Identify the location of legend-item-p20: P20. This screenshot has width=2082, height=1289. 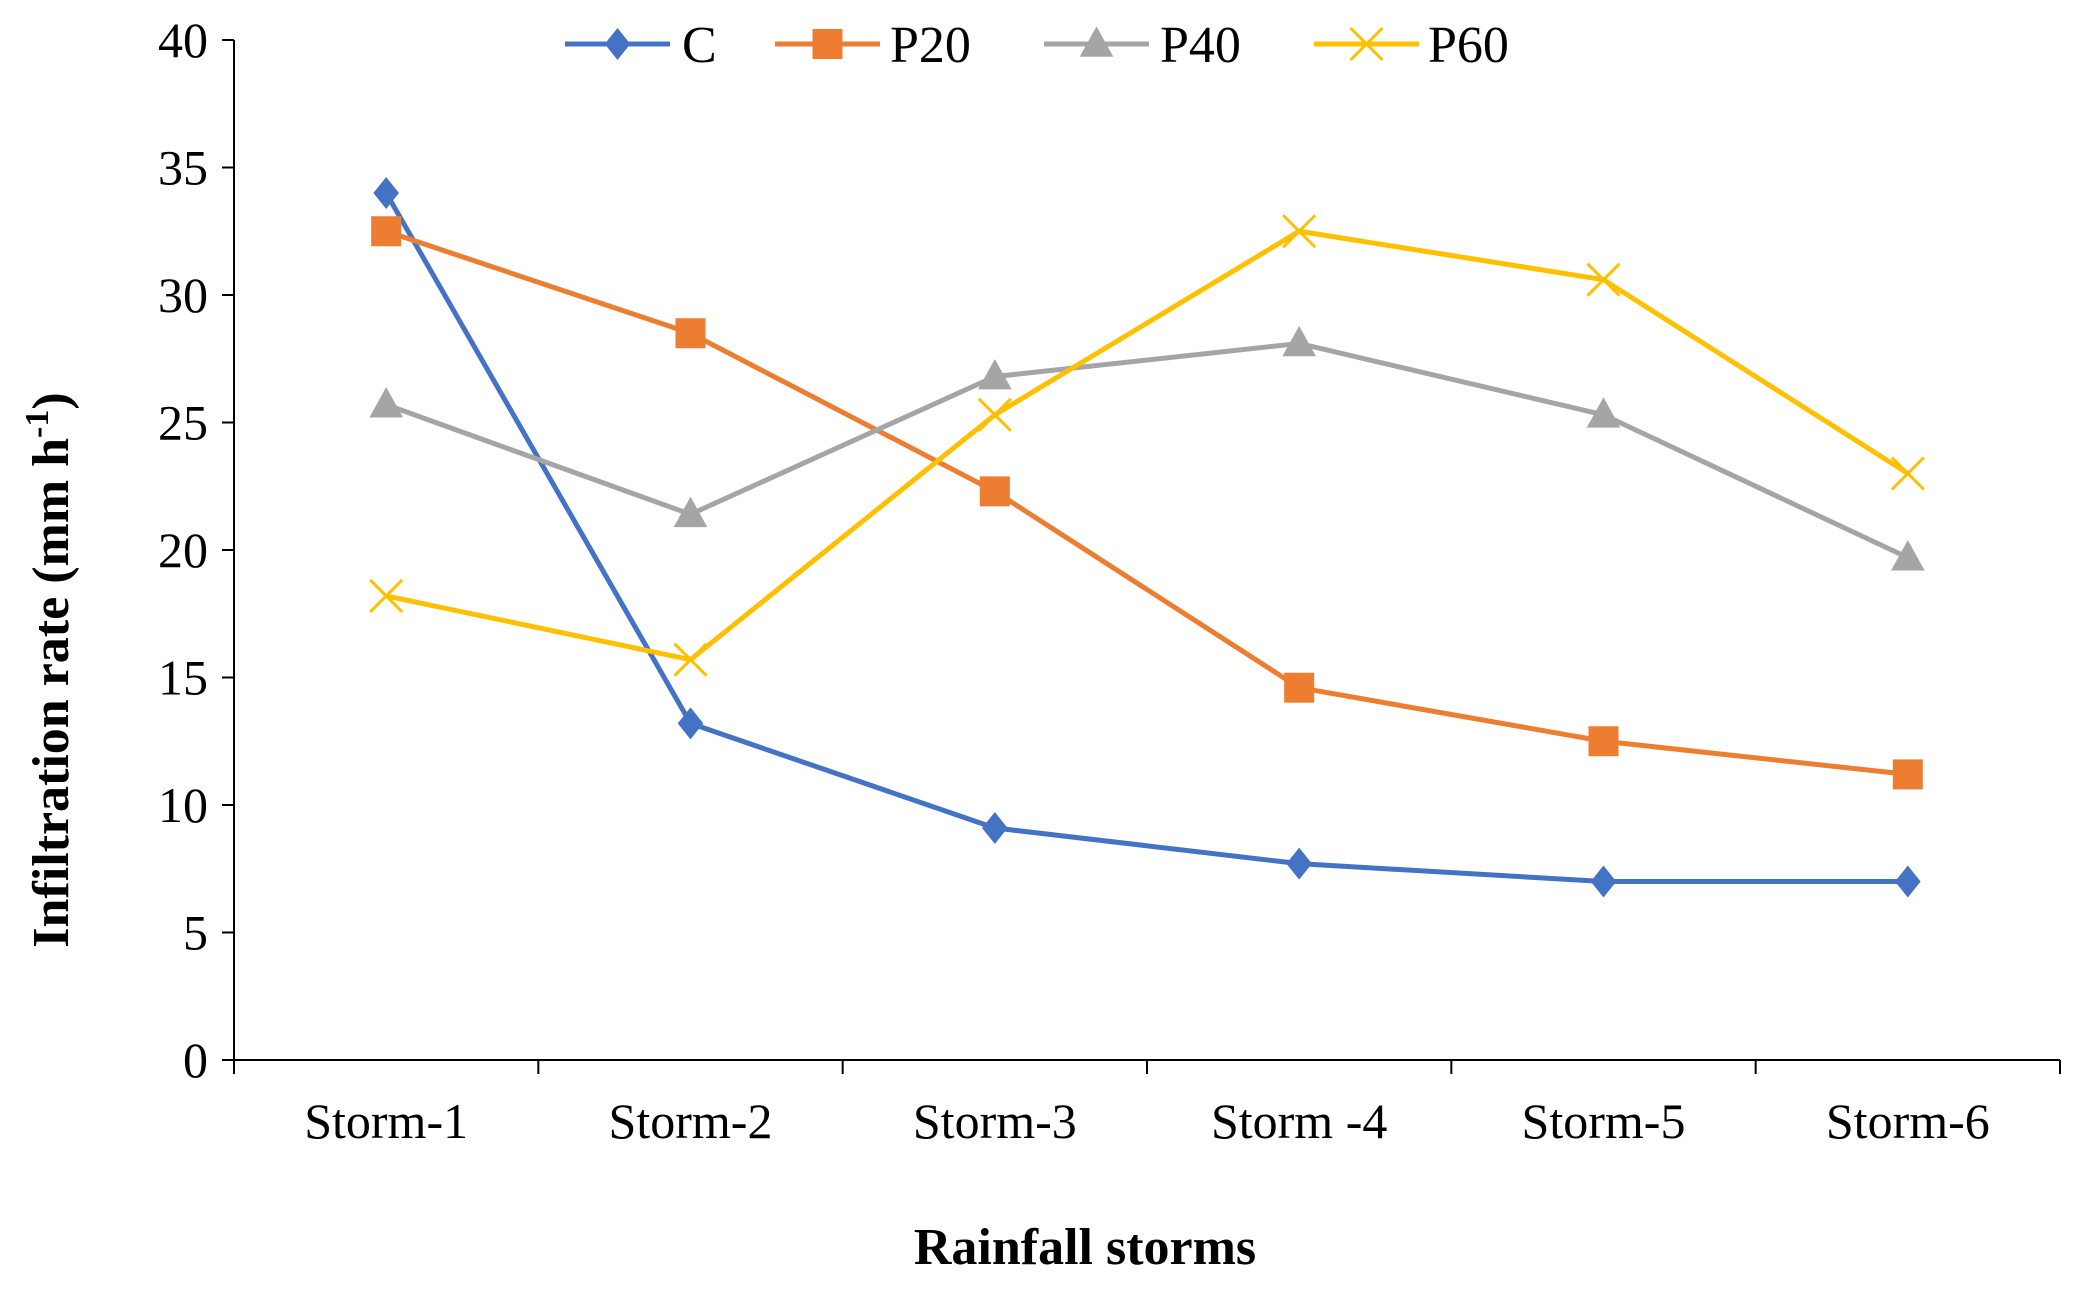
(873, 45).